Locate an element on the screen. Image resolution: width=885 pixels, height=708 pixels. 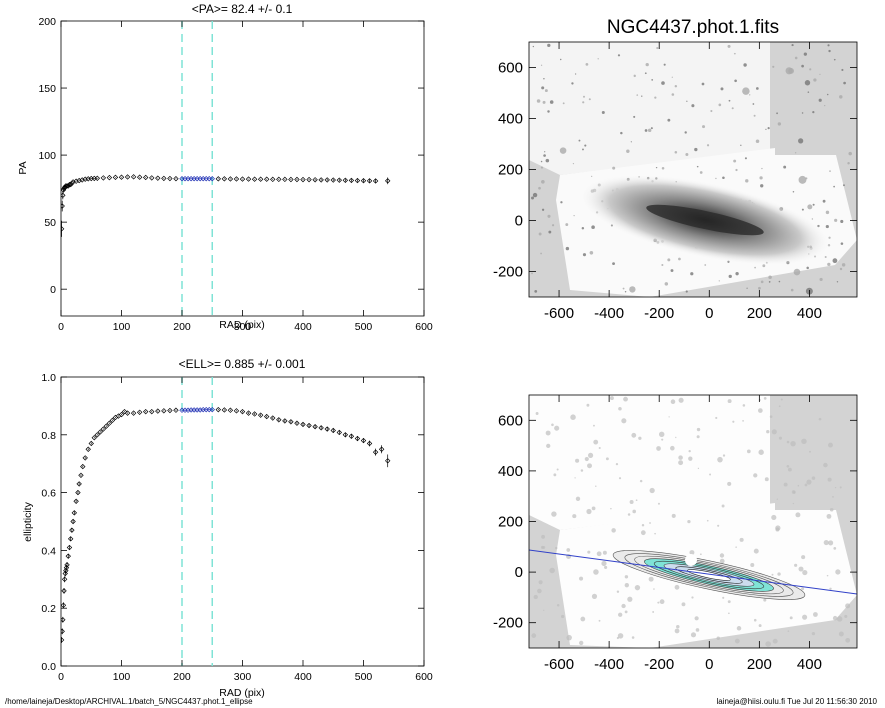
y-tick-label: 0.2 is located at coordinates (48, 609).